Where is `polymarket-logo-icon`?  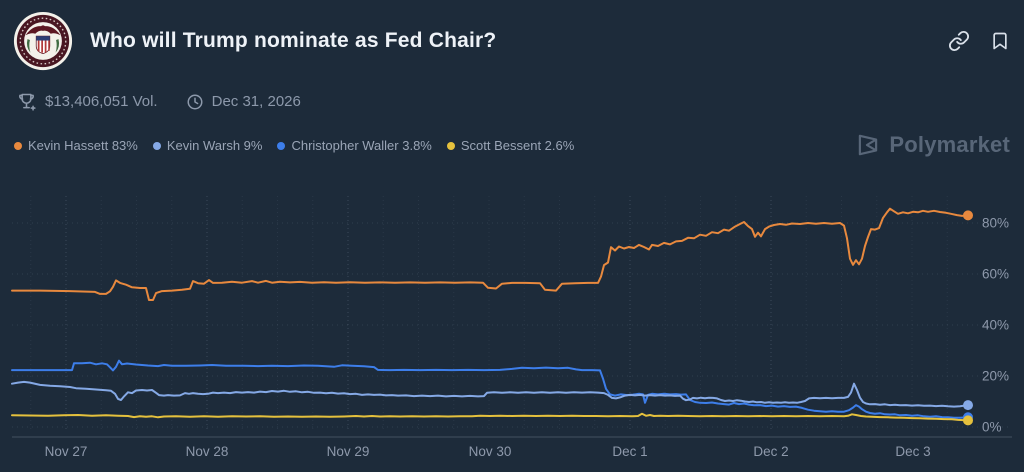
polymarket-logo-icon is located at coordinates (868, 145).